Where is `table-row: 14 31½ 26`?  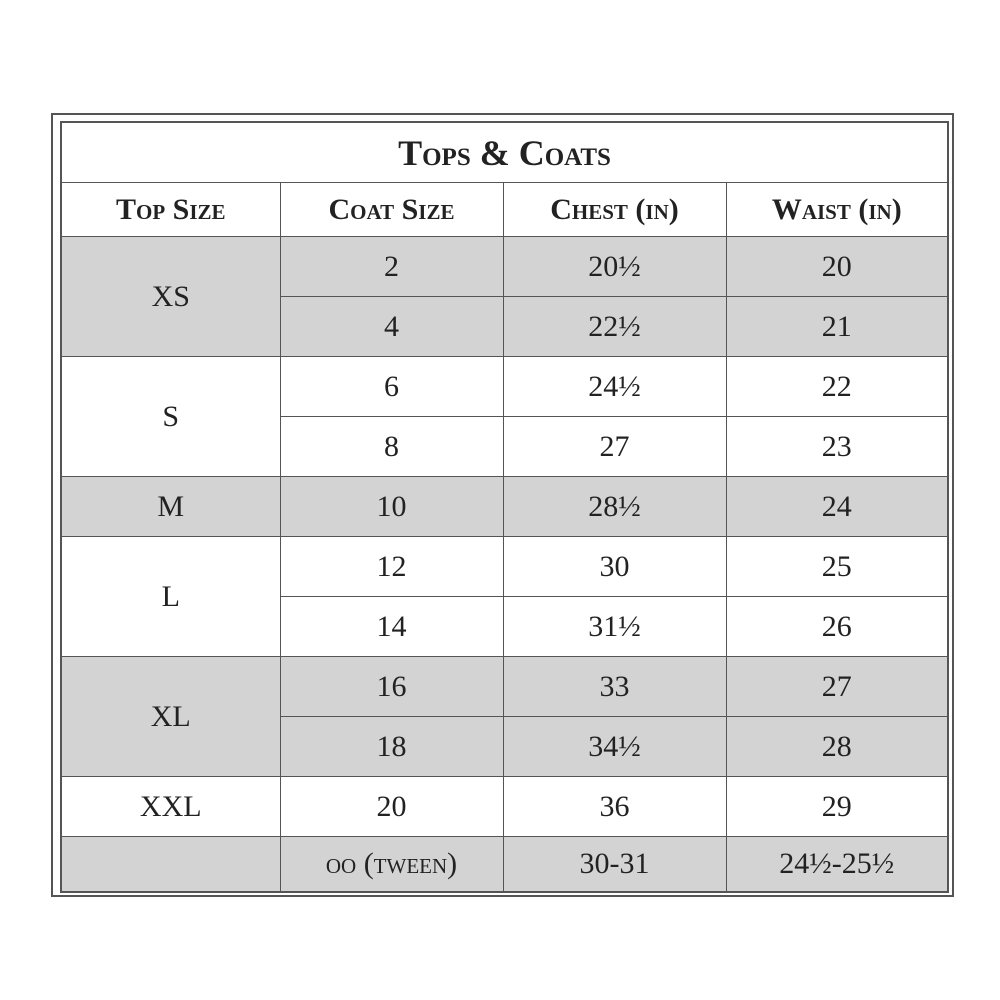
table-row: 14 31½ 26 is located at coordinates (505, 626).